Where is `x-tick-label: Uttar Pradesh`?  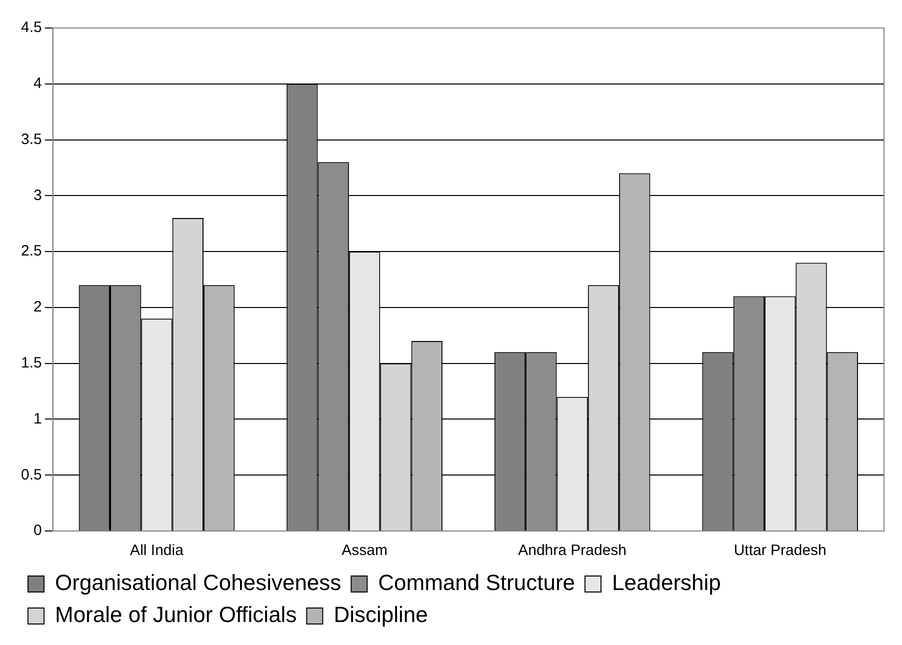
x-tick-label: Uttar Pradesh is located at coordinates (780, 551).